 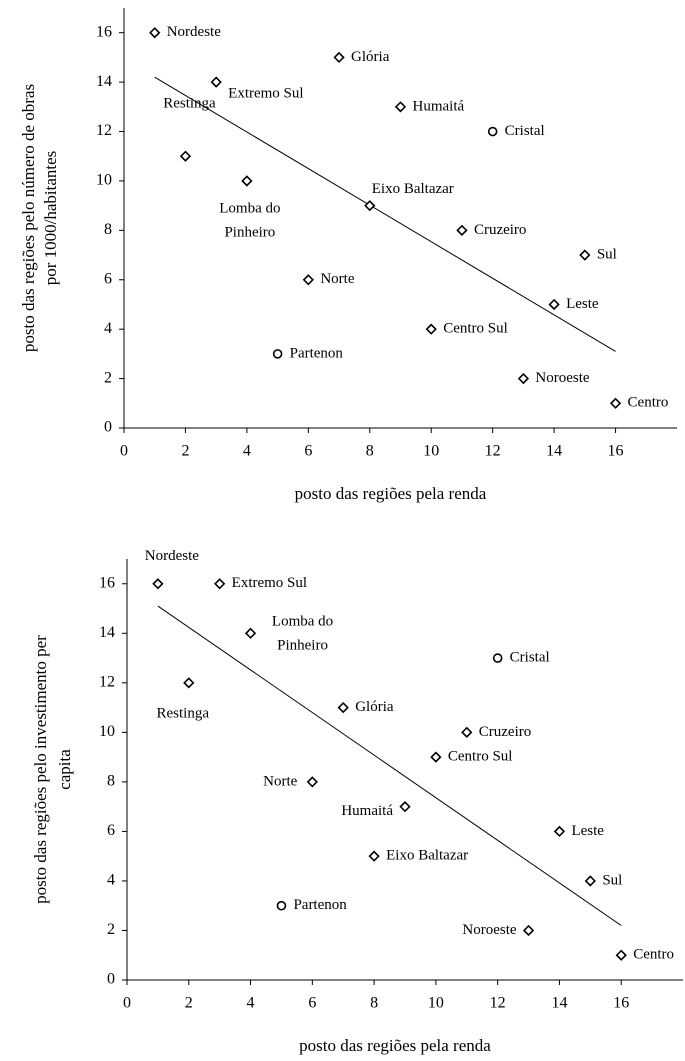 I want to click on y-tick-label: 6, so click(x=111, y=830).